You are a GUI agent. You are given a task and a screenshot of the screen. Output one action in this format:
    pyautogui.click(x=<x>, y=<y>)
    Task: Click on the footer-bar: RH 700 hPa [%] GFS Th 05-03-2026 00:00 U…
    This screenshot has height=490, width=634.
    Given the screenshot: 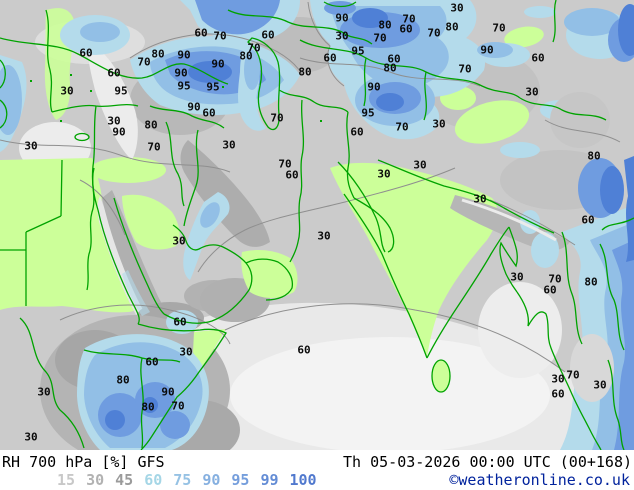 What is the action you would take?
    pyautogui.click(x=317, y=470)
    